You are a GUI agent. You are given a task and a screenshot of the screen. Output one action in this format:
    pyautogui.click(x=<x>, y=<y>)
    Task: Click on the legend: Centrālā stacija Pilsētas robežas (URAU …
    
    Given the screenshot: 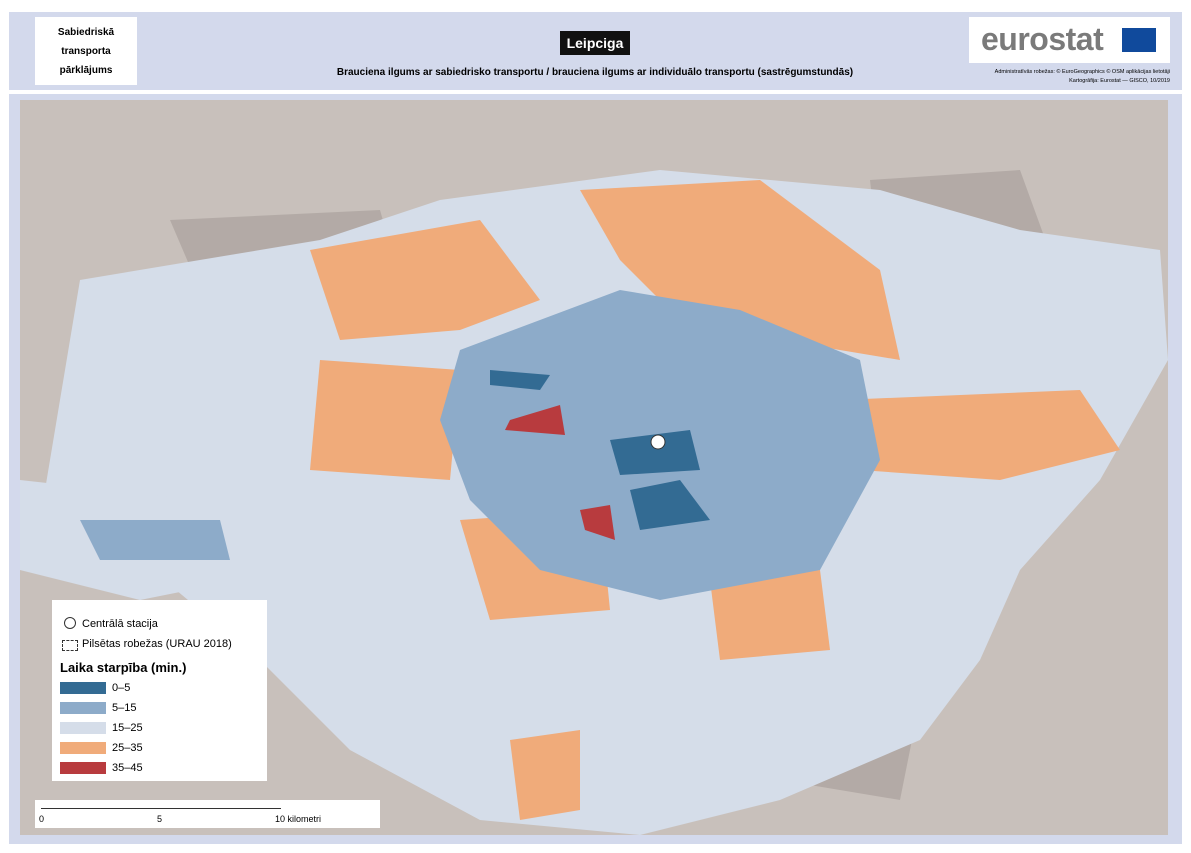 What is the action you would take?
    pyautogui.click(x=159, y=690)
    